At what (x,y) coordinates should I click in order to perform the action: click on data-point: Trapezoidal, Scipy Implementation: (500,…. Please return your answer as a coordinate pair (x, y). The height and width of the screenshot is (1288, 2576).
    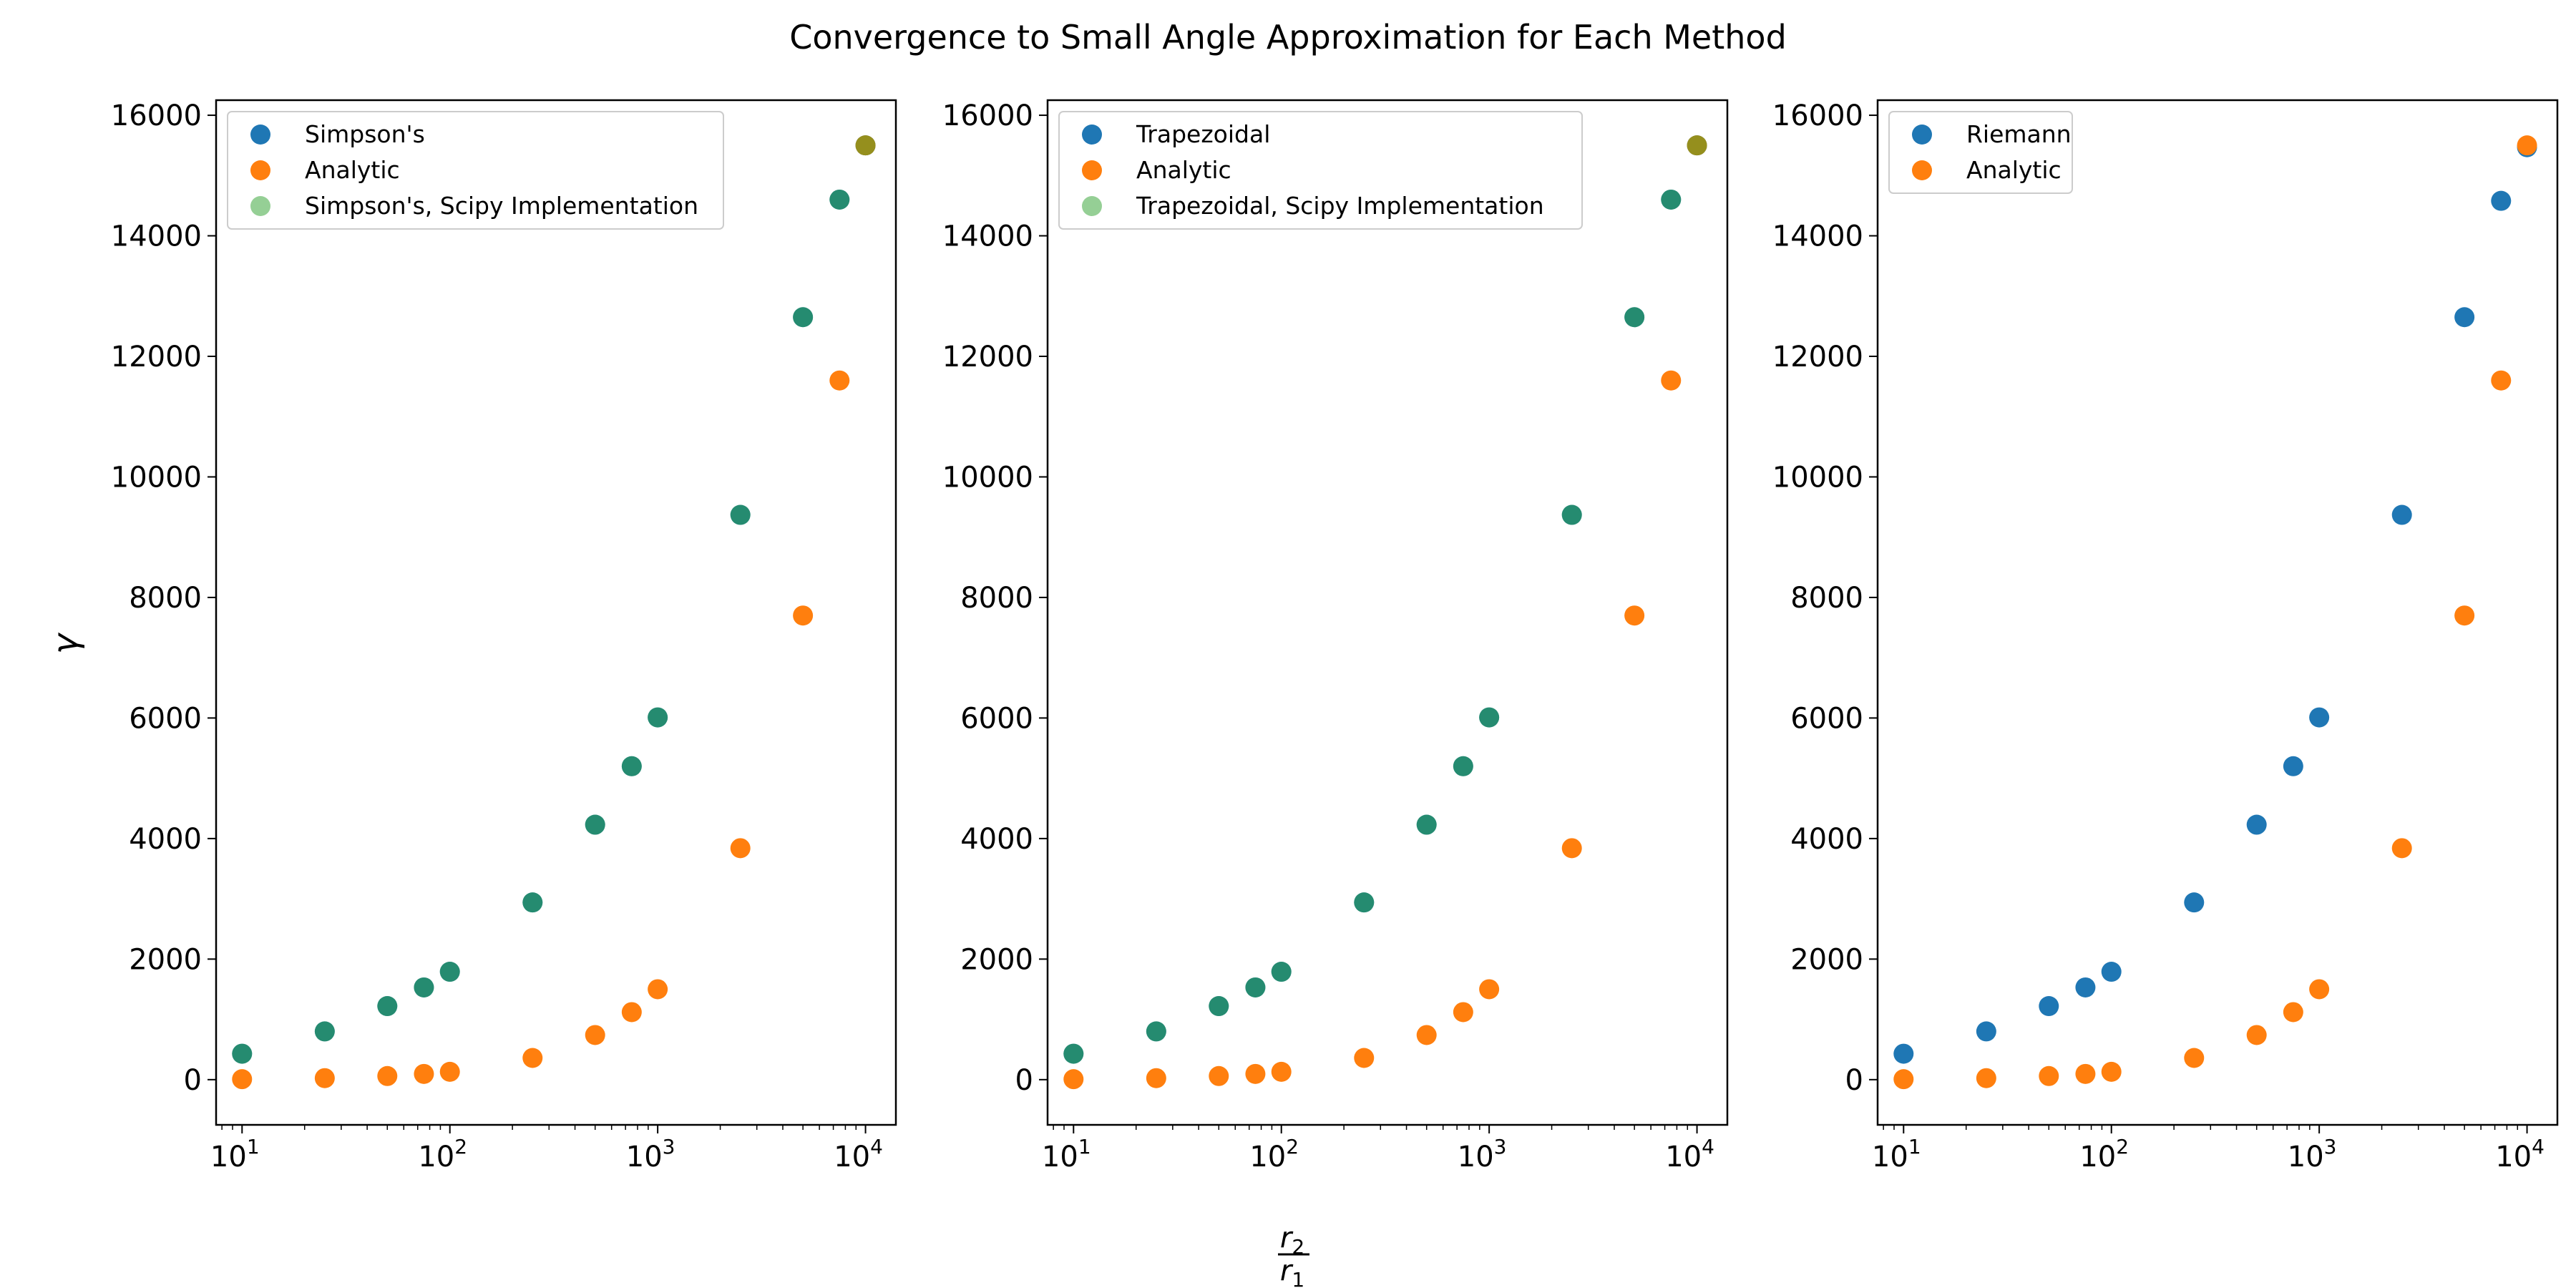
    Looking at the image, I should click on (1426, 824).